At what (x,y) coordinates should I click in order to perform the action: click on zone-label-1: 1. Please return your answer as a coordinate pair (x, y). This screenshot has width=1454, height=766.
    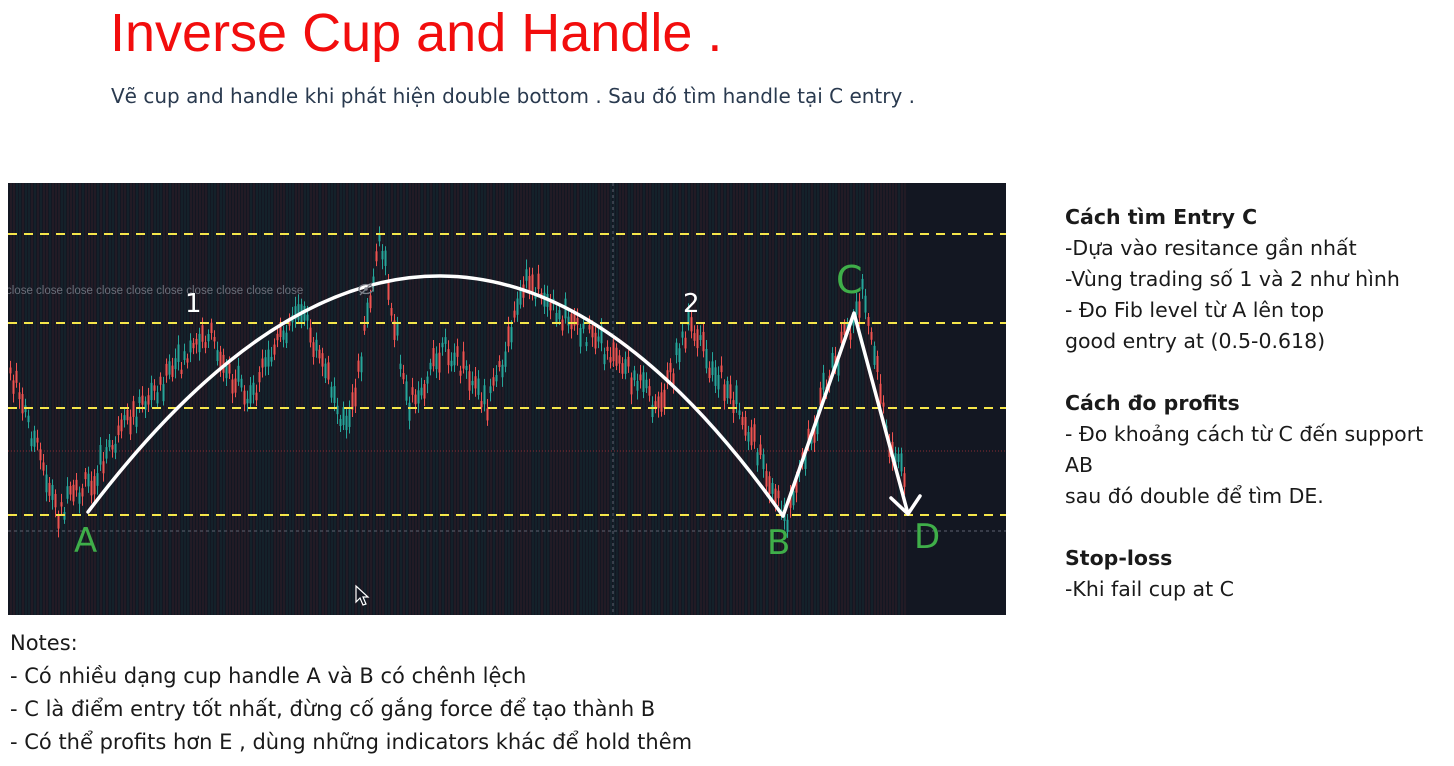
    Looking at the image, I should click on (193, 304).